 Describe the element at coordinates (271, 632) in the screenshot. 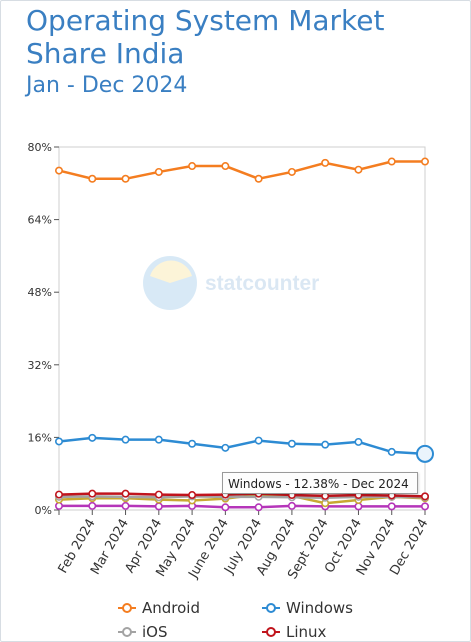

I see `linux-legend-marker-icon` at that location.